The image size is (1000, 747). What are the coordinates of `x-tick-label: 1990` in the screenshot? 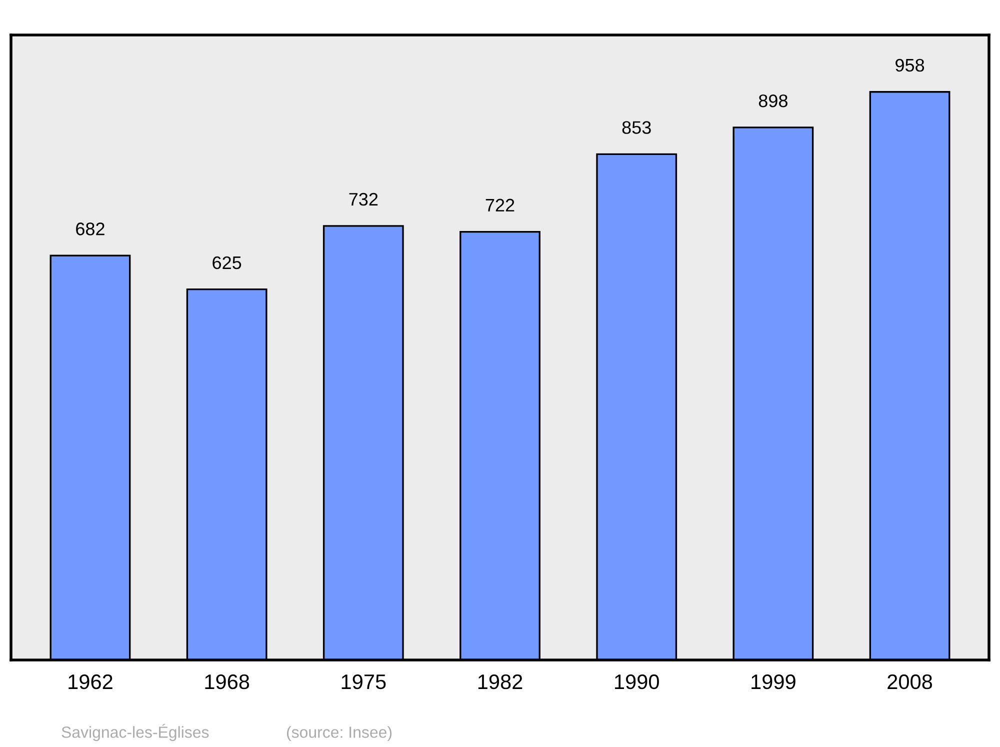 It's located at (637, 682).